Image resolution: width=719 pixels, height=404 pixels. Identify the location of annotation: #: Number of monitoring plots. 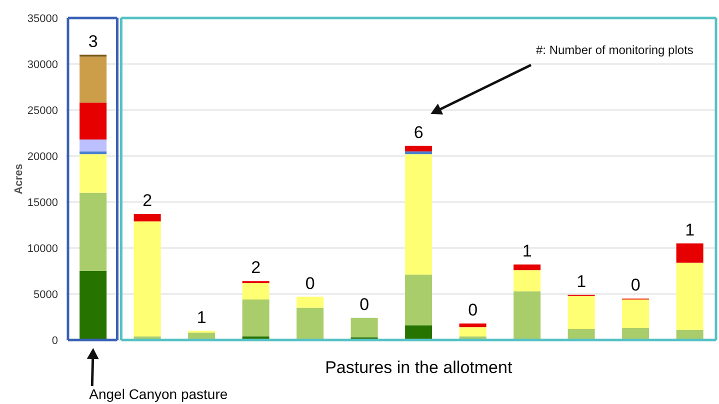
(615, 50).